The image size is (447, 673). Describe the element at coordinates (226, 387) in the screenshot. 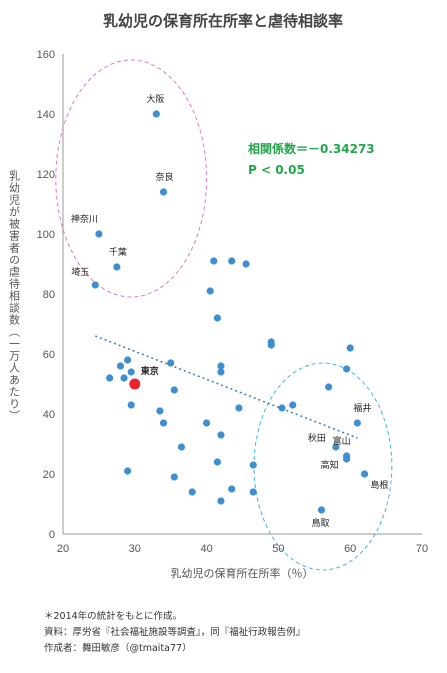

I see `trend-line` at that location.